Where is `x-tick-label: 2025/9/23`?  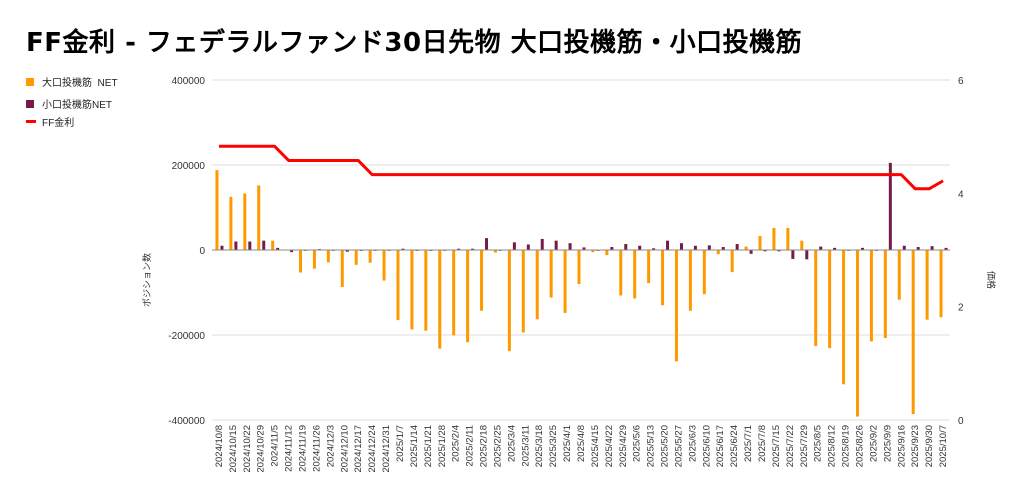
x-tick-label: 2025/9/23 is located at coordinates (915, 446).